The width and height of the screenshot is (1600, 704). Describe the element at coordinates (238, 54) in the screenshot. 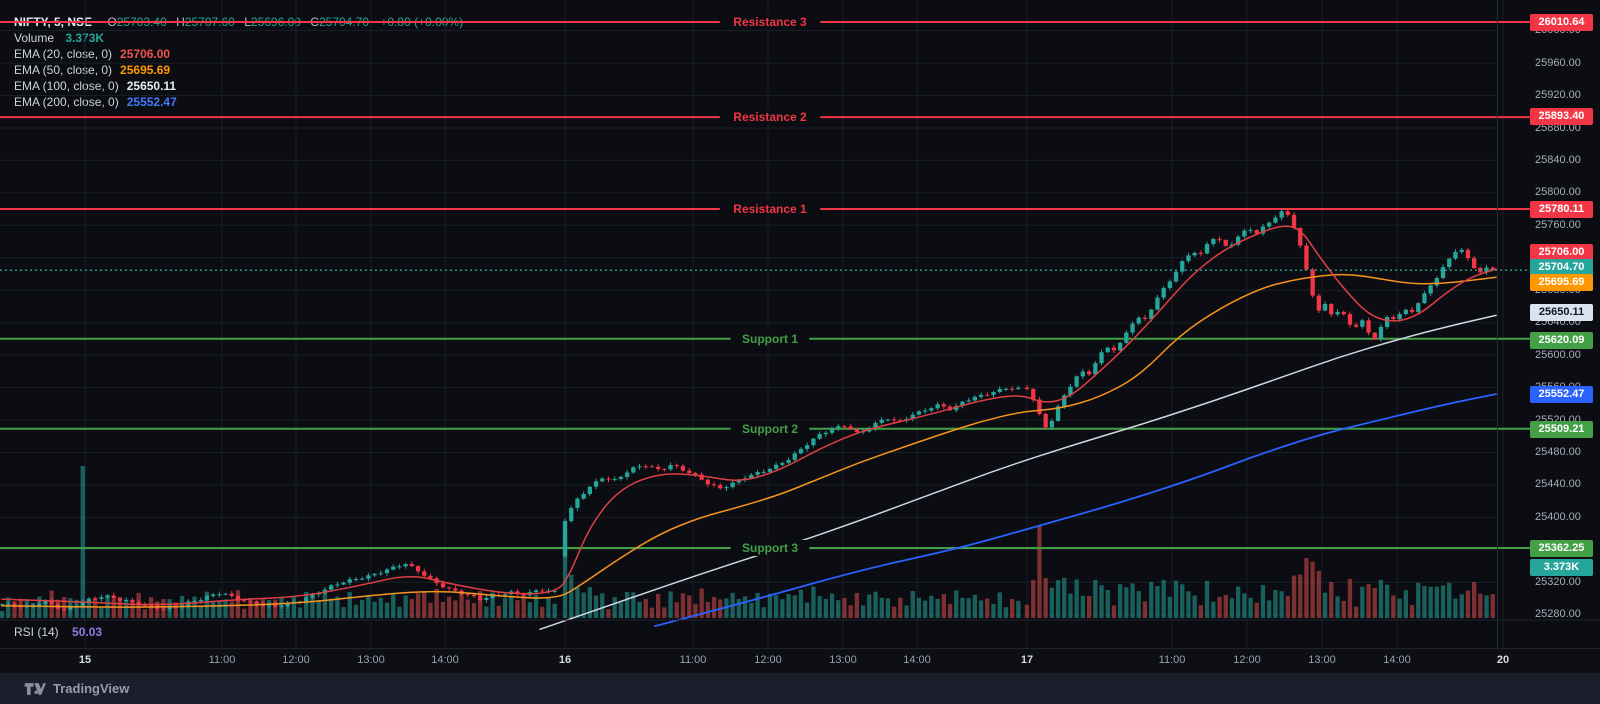

I see `ema-legend-row-20: EMA (20, close, 0) 25706.00` at that location.